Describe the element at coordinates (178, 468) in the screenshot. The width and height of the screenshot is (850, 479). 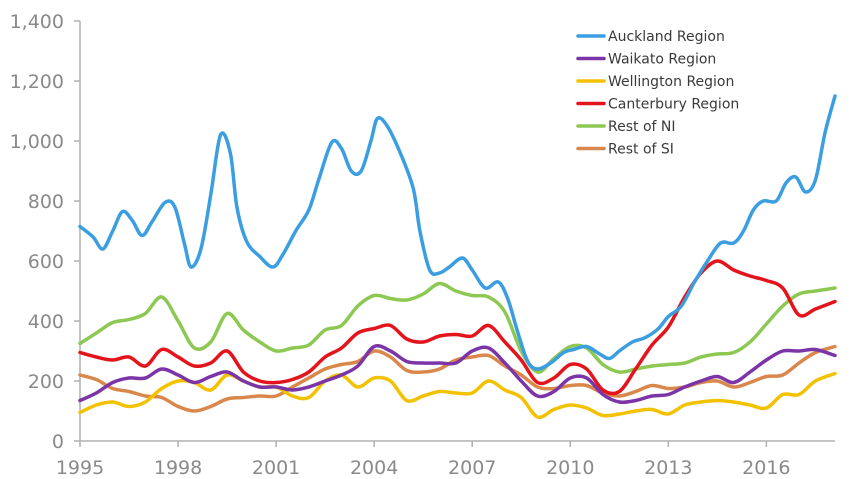
I see `x-tick-label: 1998` at that location.